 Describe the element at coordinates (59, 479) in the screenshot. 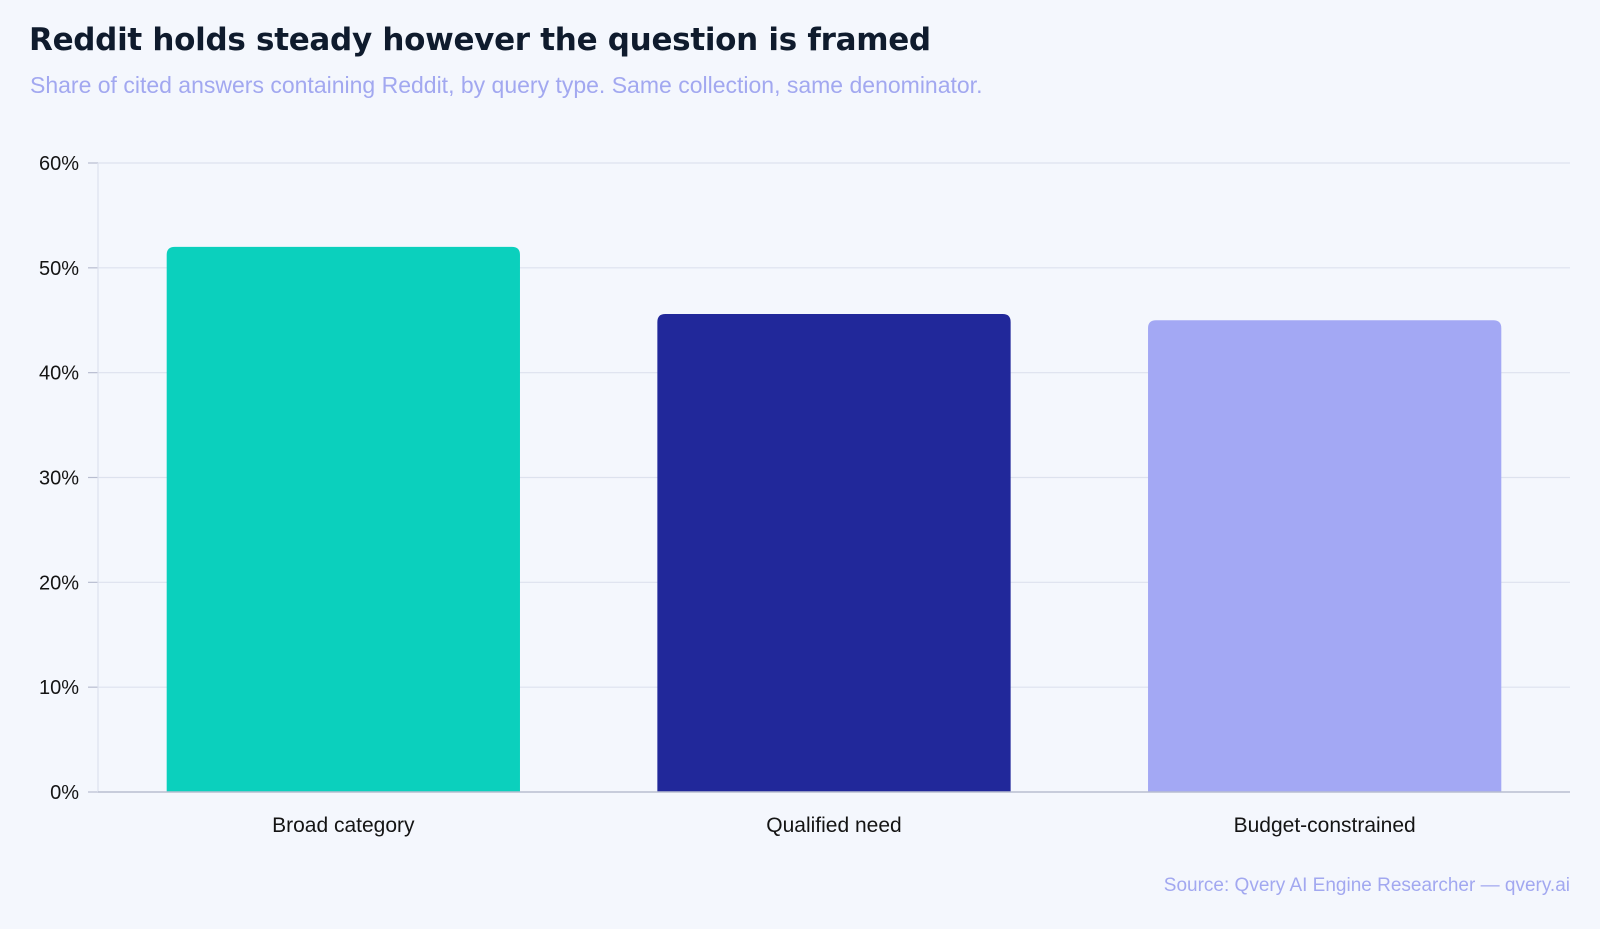

I see `y-tick-label: 30%` at that location.